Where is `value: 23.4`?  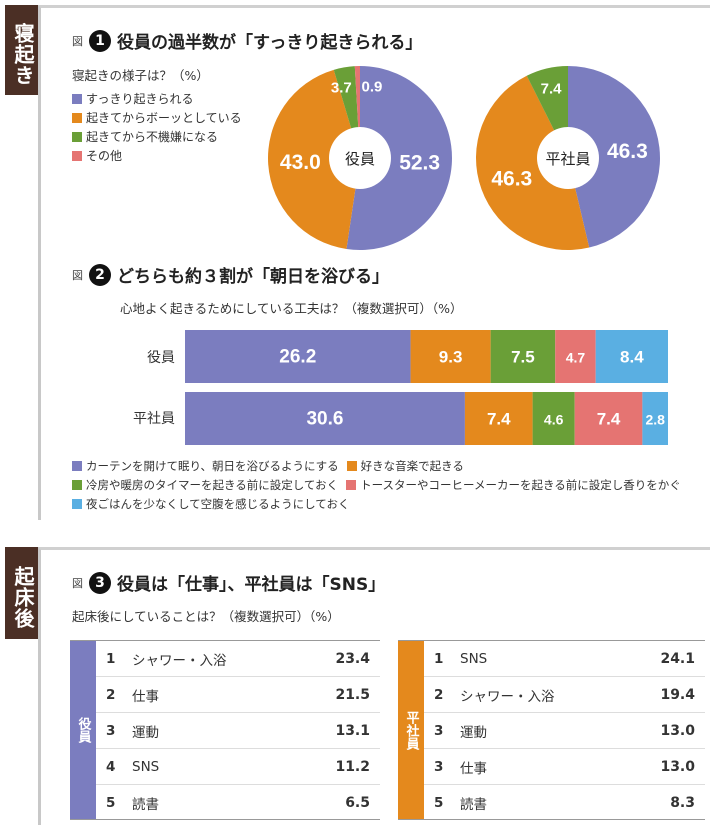
value: 23.4 is located at coordinates (352, 658).